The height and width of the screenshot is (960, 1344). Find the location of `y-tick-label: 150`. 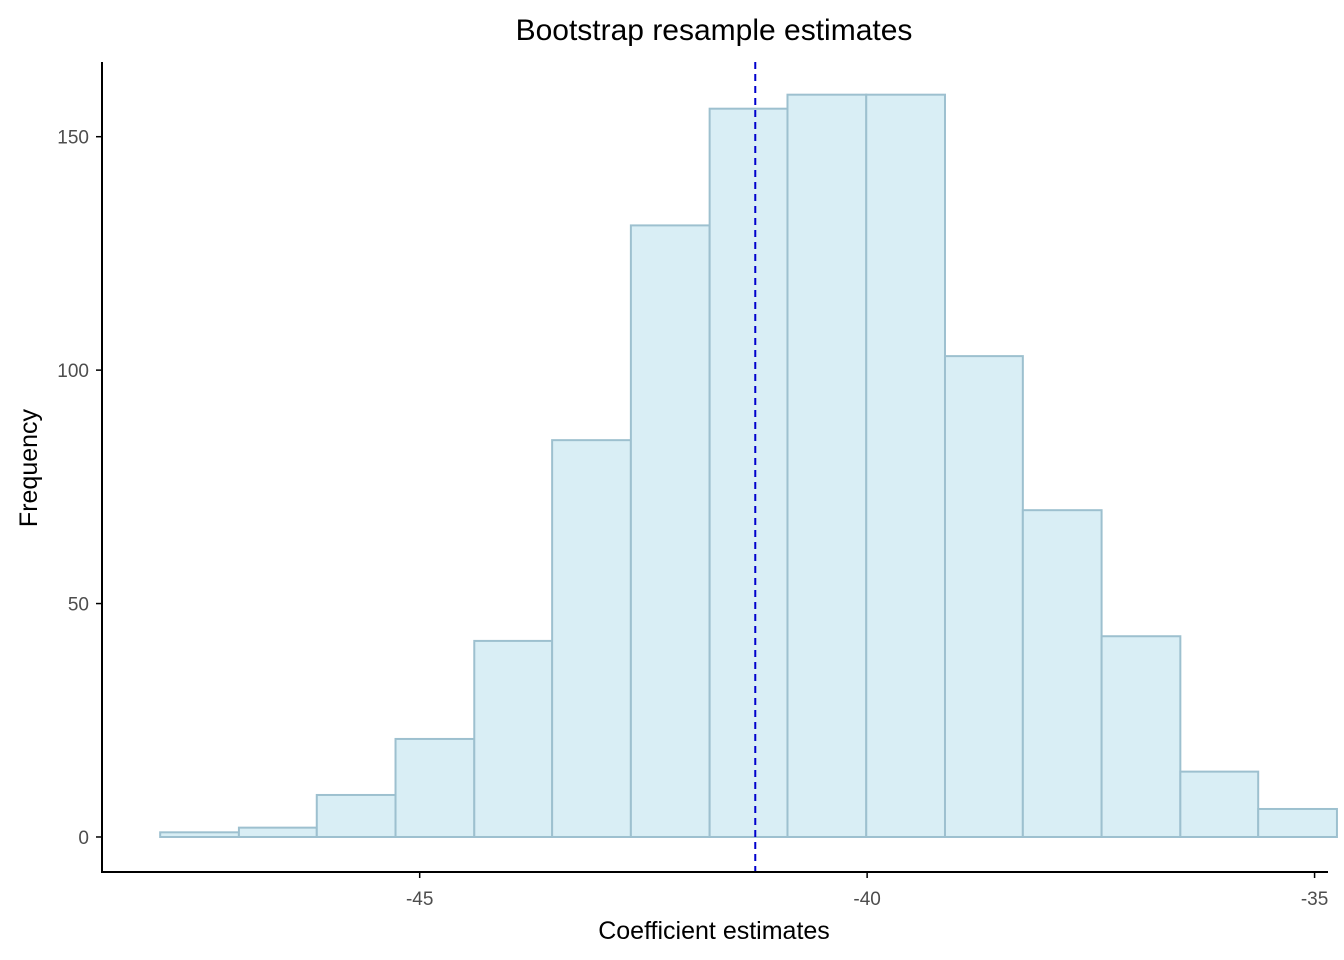

y-tick-label: 150 is located at coordinates (73, 138).